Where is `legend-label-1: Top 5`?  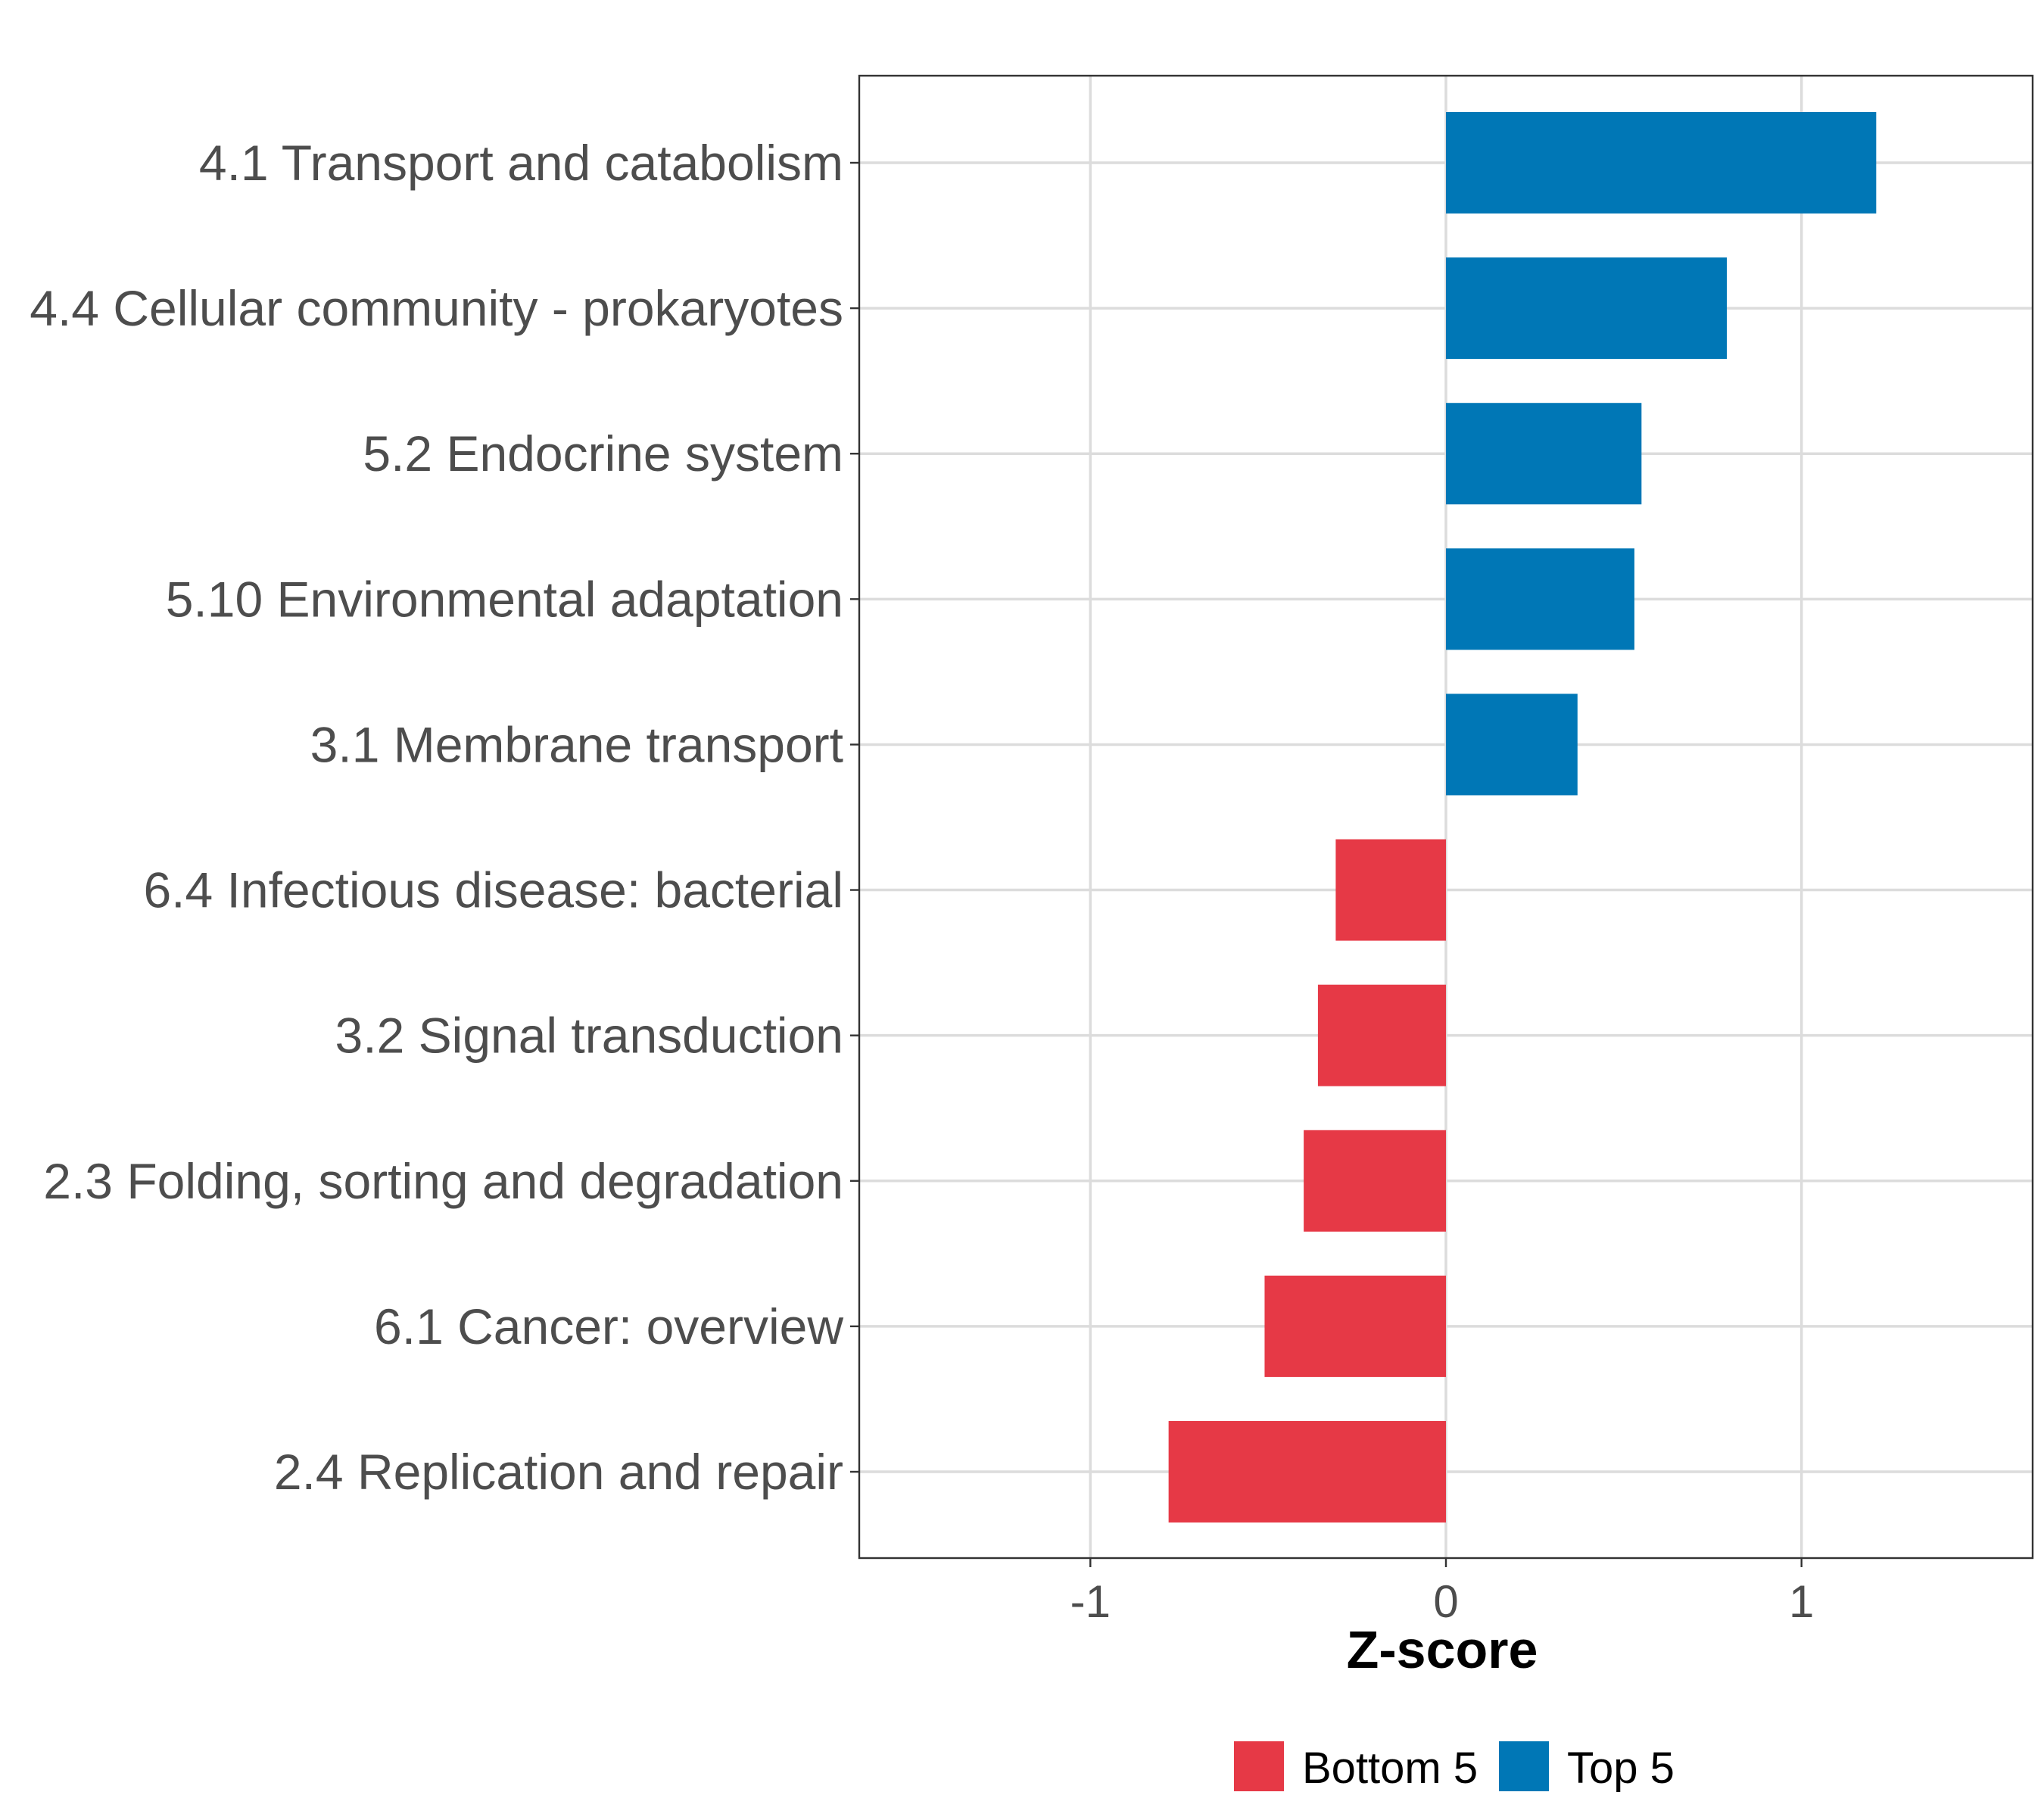 legend-label-1: Top 5 is located at coordinates (1621, 1768).